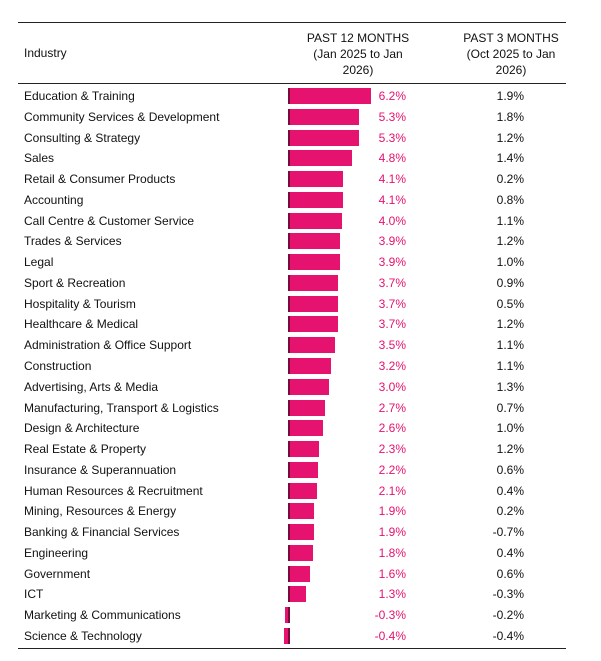 The width and height of the screenshot is (601, 661). Describe the element at coordinates (510, 179) in the screenshot. I see `value-label: 0.2%` at that location.